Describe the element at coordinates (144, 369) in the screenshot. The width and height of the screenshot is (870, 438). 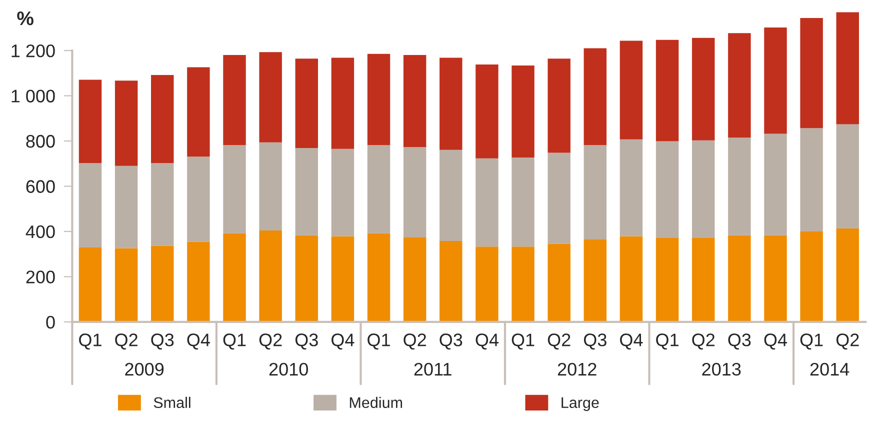
I see `text: 2009` at that location.